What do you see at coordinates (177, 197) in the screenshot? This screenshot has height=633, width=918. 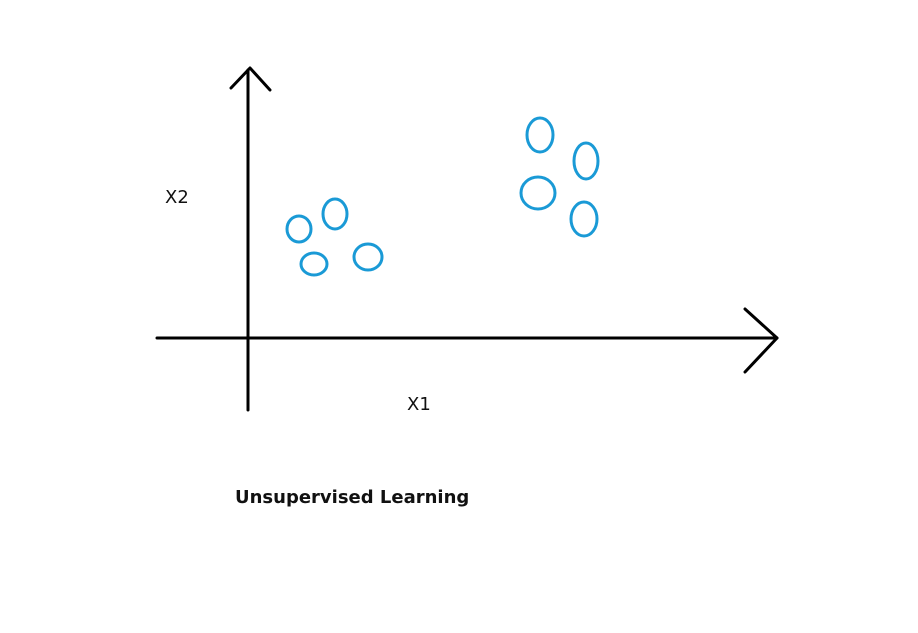 I see `y-axis-label: X2` at bounding box center [177, 197].